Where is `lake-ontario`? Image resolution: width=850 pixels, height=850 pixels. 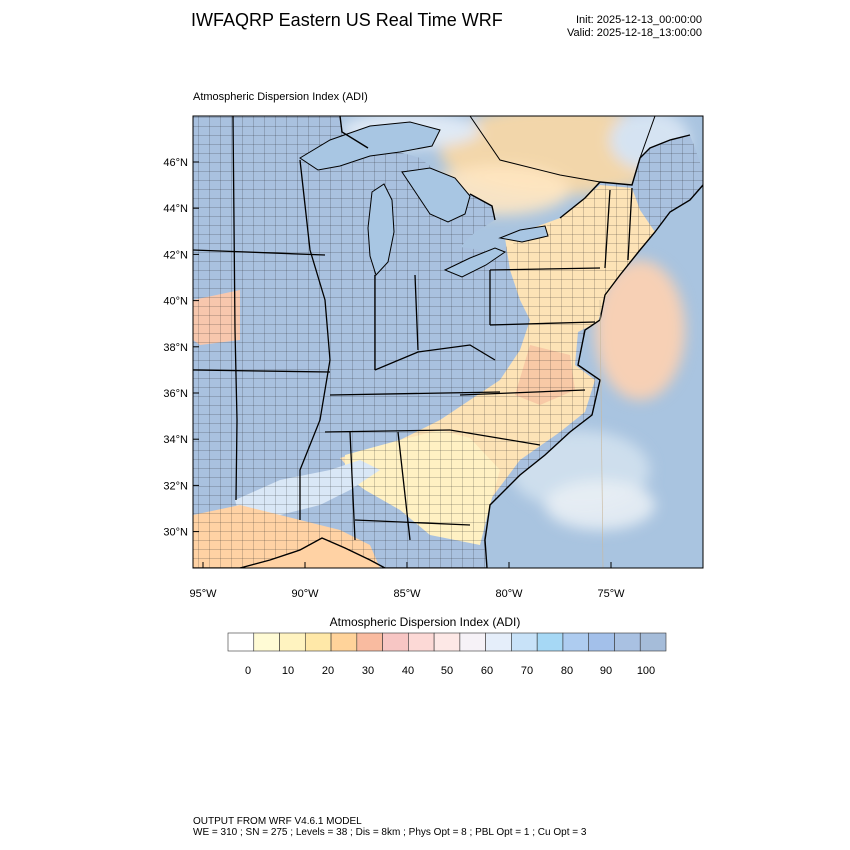 lake-ontario is located at coordinates (523, 234).